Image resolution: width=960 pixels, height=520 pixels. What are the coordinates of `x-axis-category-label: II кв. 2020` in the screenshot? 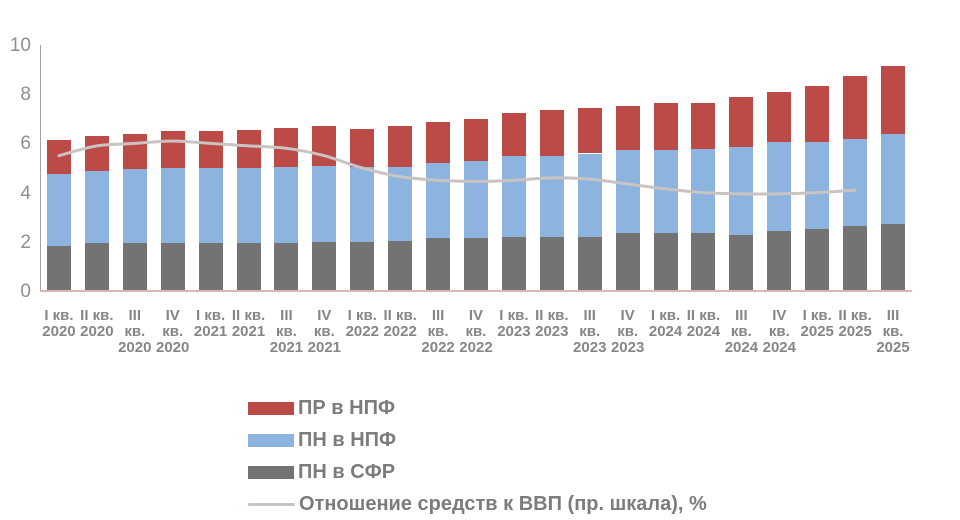 It's located at (97, 323).